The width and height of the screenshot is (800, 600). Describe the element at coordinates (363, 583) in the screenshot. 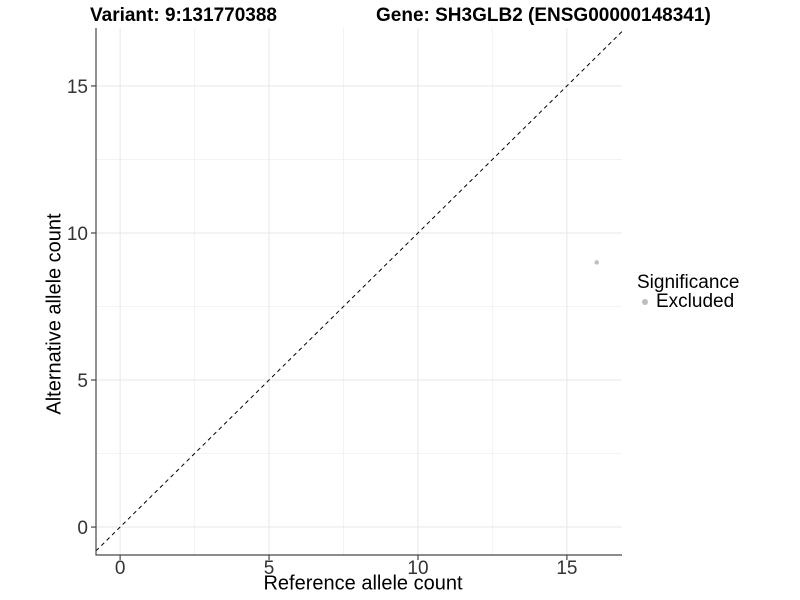

I see `x-axis-title: Reference allele count` at that location.